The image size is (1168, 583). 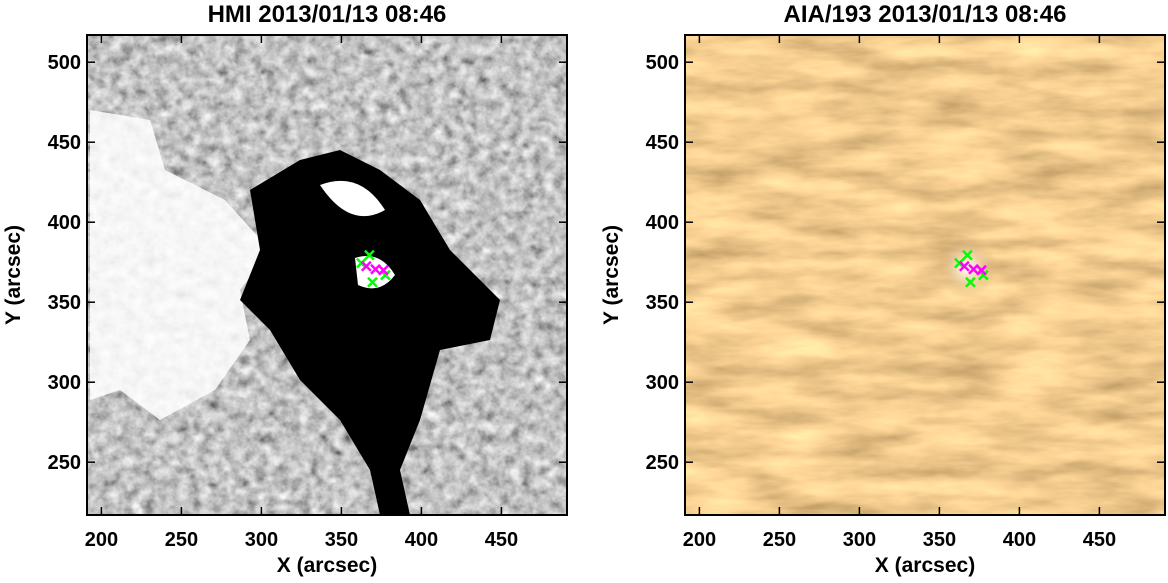 I want to click on white-spot, so click(x=357, y=234).